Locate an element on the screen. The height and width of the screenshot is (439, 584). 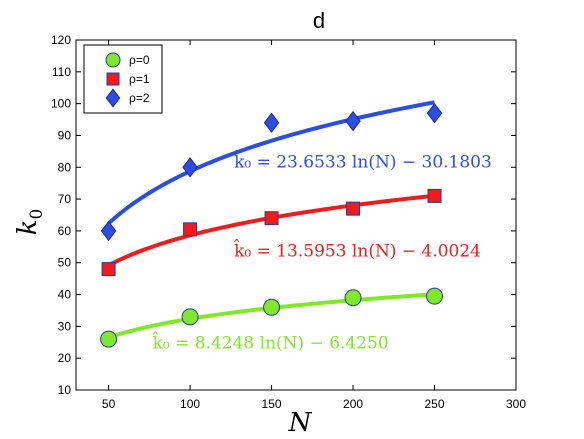
legend: ρ=0 ρ=1 ρ=2 is located at coordinates (123, 79).